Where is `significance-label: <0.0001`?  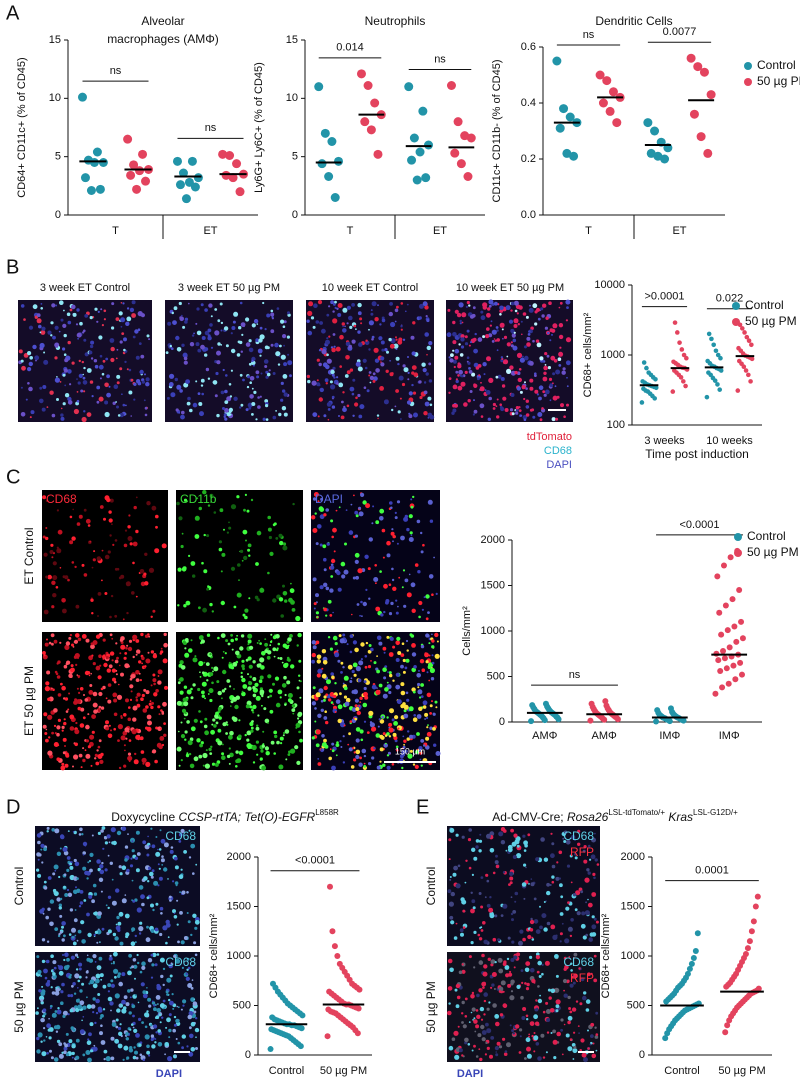 significance-label: <0.0001 is located at coordinates (699, 525).